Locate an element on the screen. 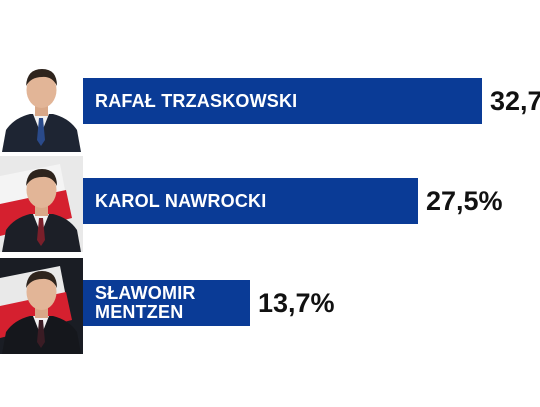 The image size is (540, 407). bar: SŁAWOMIR MENTZEN is located at coordinates (166, 303).